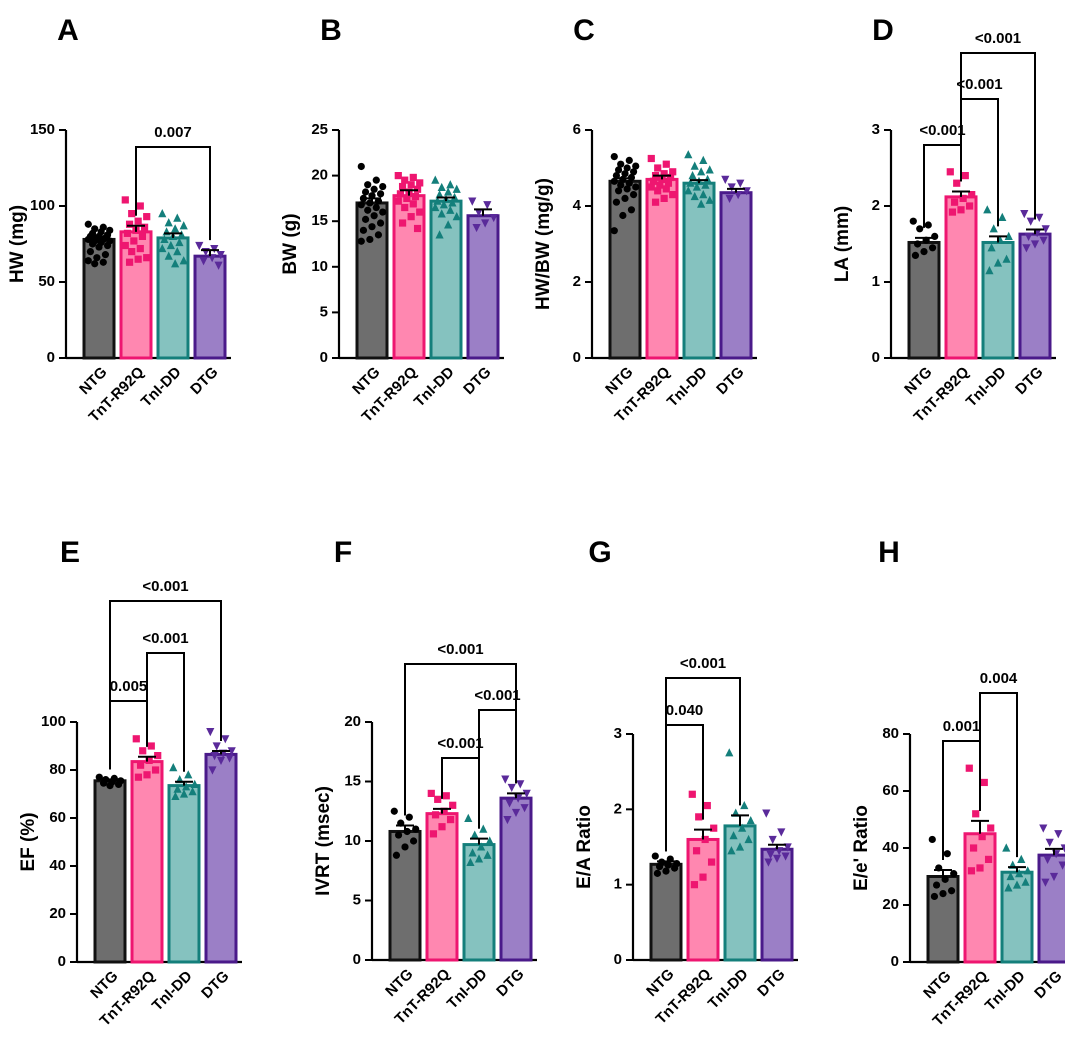 Image resolution: width=1065 pixels, height=1057 pixels. What do you see at coordinates (883, 30) in the screenshot?
I see `panel-letter: D` at bounding box center [883, 30].